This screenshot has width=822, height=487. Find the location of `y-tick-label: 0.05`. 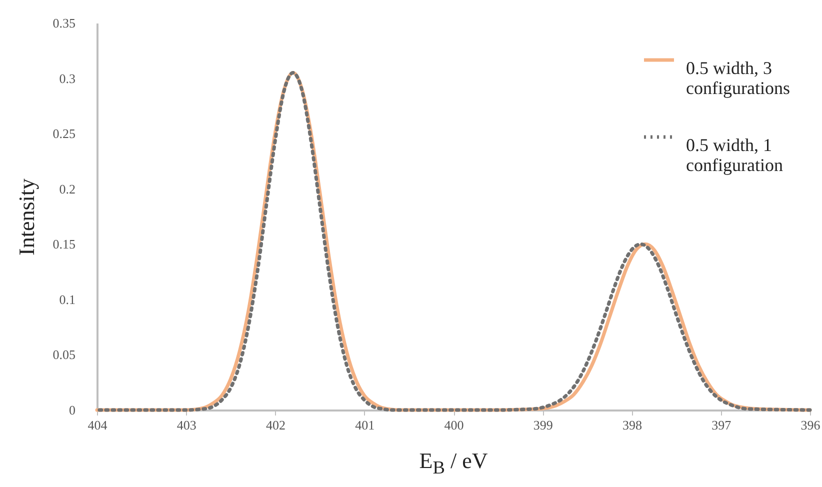

y-tick-label: 0.05 is located at coordinates (64, 354).